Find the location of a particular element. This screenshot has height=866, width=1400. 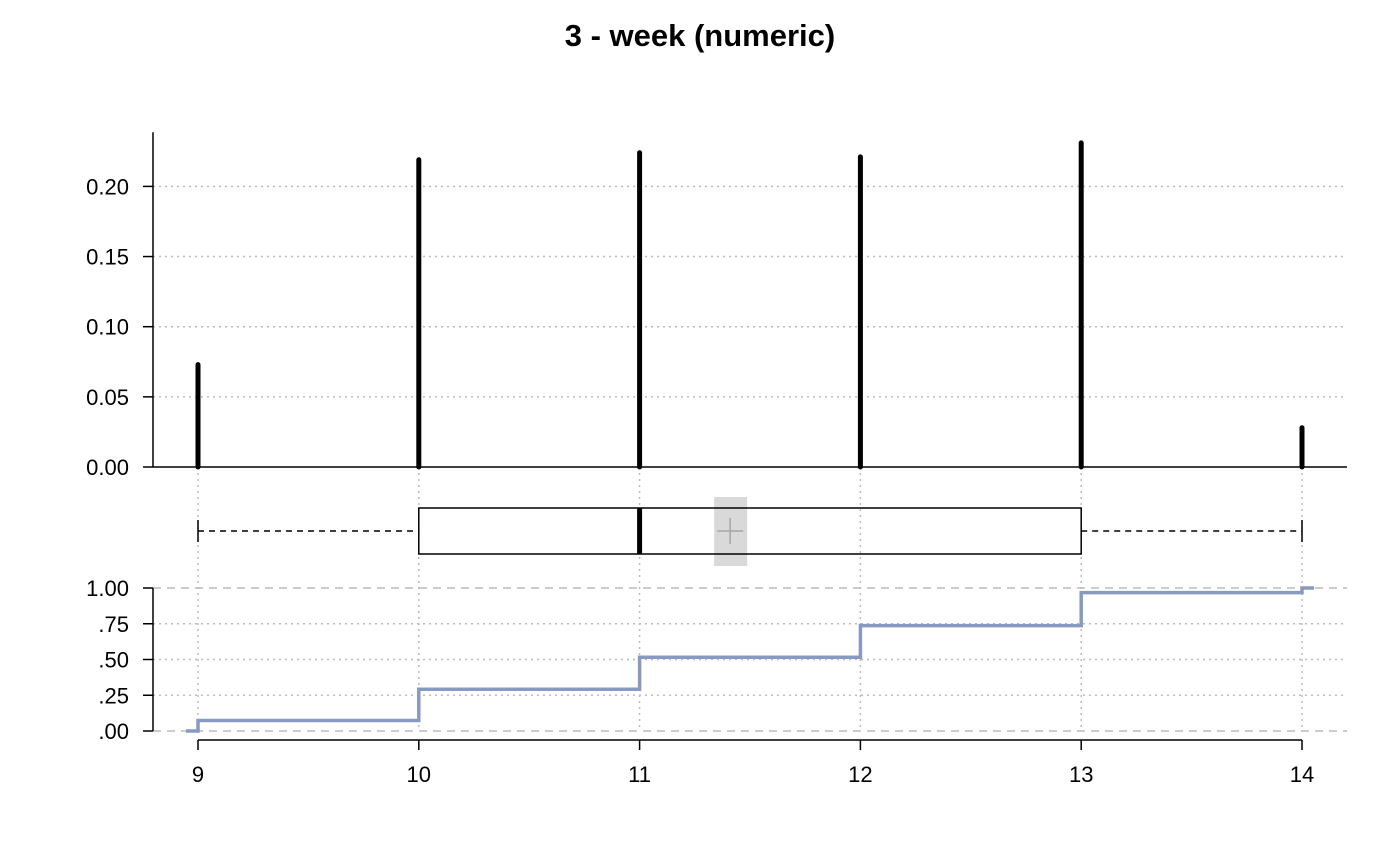

x-tick-label: 14 is located at coordinates (1302, 774).